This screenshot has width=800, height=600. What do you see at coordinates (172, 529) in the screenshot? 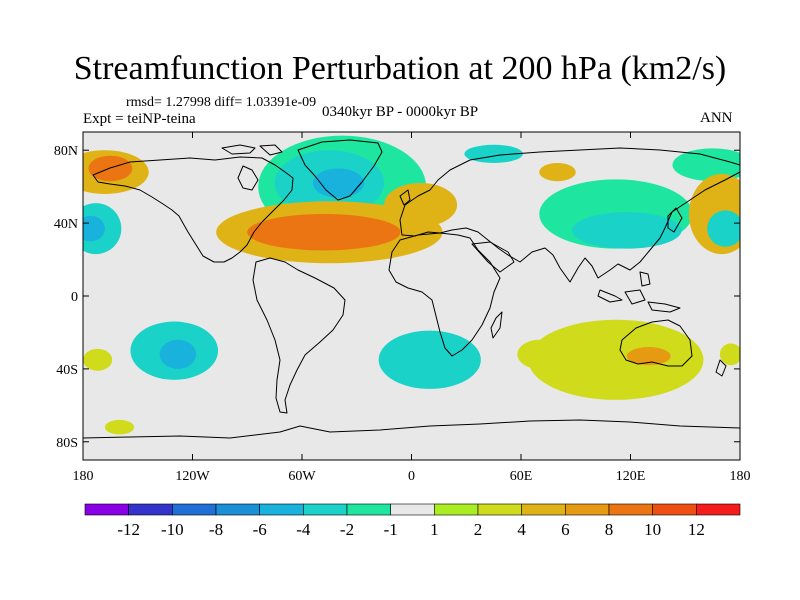
I see `colorbar-label: -10` at bounding box center [172, 529].